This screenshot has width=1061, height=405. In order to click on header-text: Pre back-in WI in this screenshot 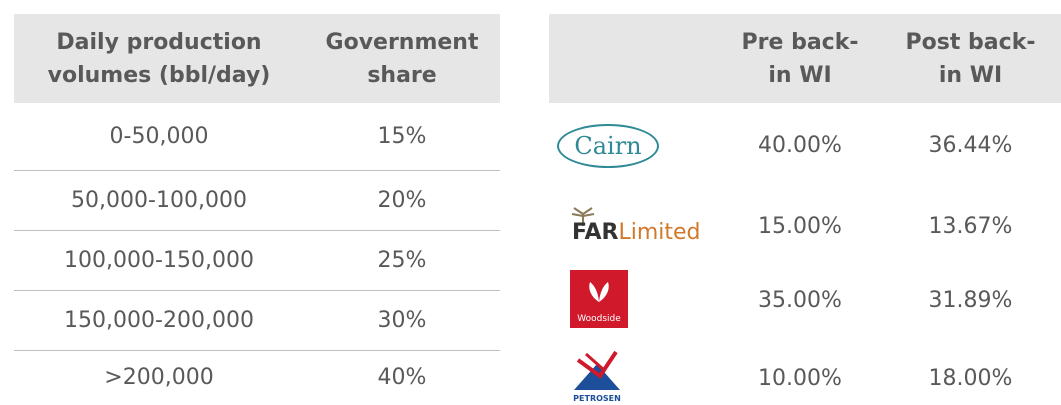, I will do `click(800, 58)`.